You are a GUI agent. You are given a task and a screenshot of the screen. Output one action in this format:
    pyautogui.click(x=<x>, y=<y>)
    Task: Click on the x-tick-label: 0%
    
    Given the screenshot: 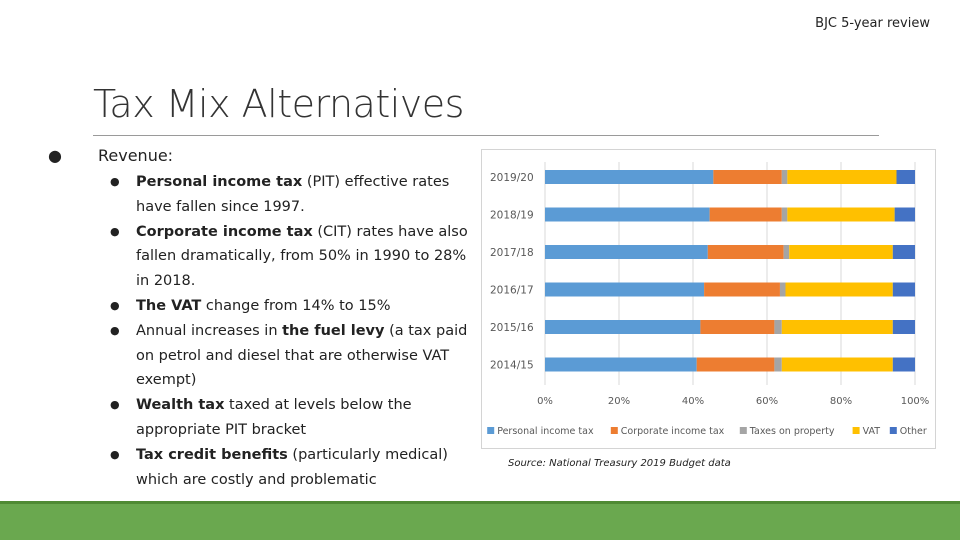 What is the action you would take?
    pyautogui.click(x=545, y=401)
    